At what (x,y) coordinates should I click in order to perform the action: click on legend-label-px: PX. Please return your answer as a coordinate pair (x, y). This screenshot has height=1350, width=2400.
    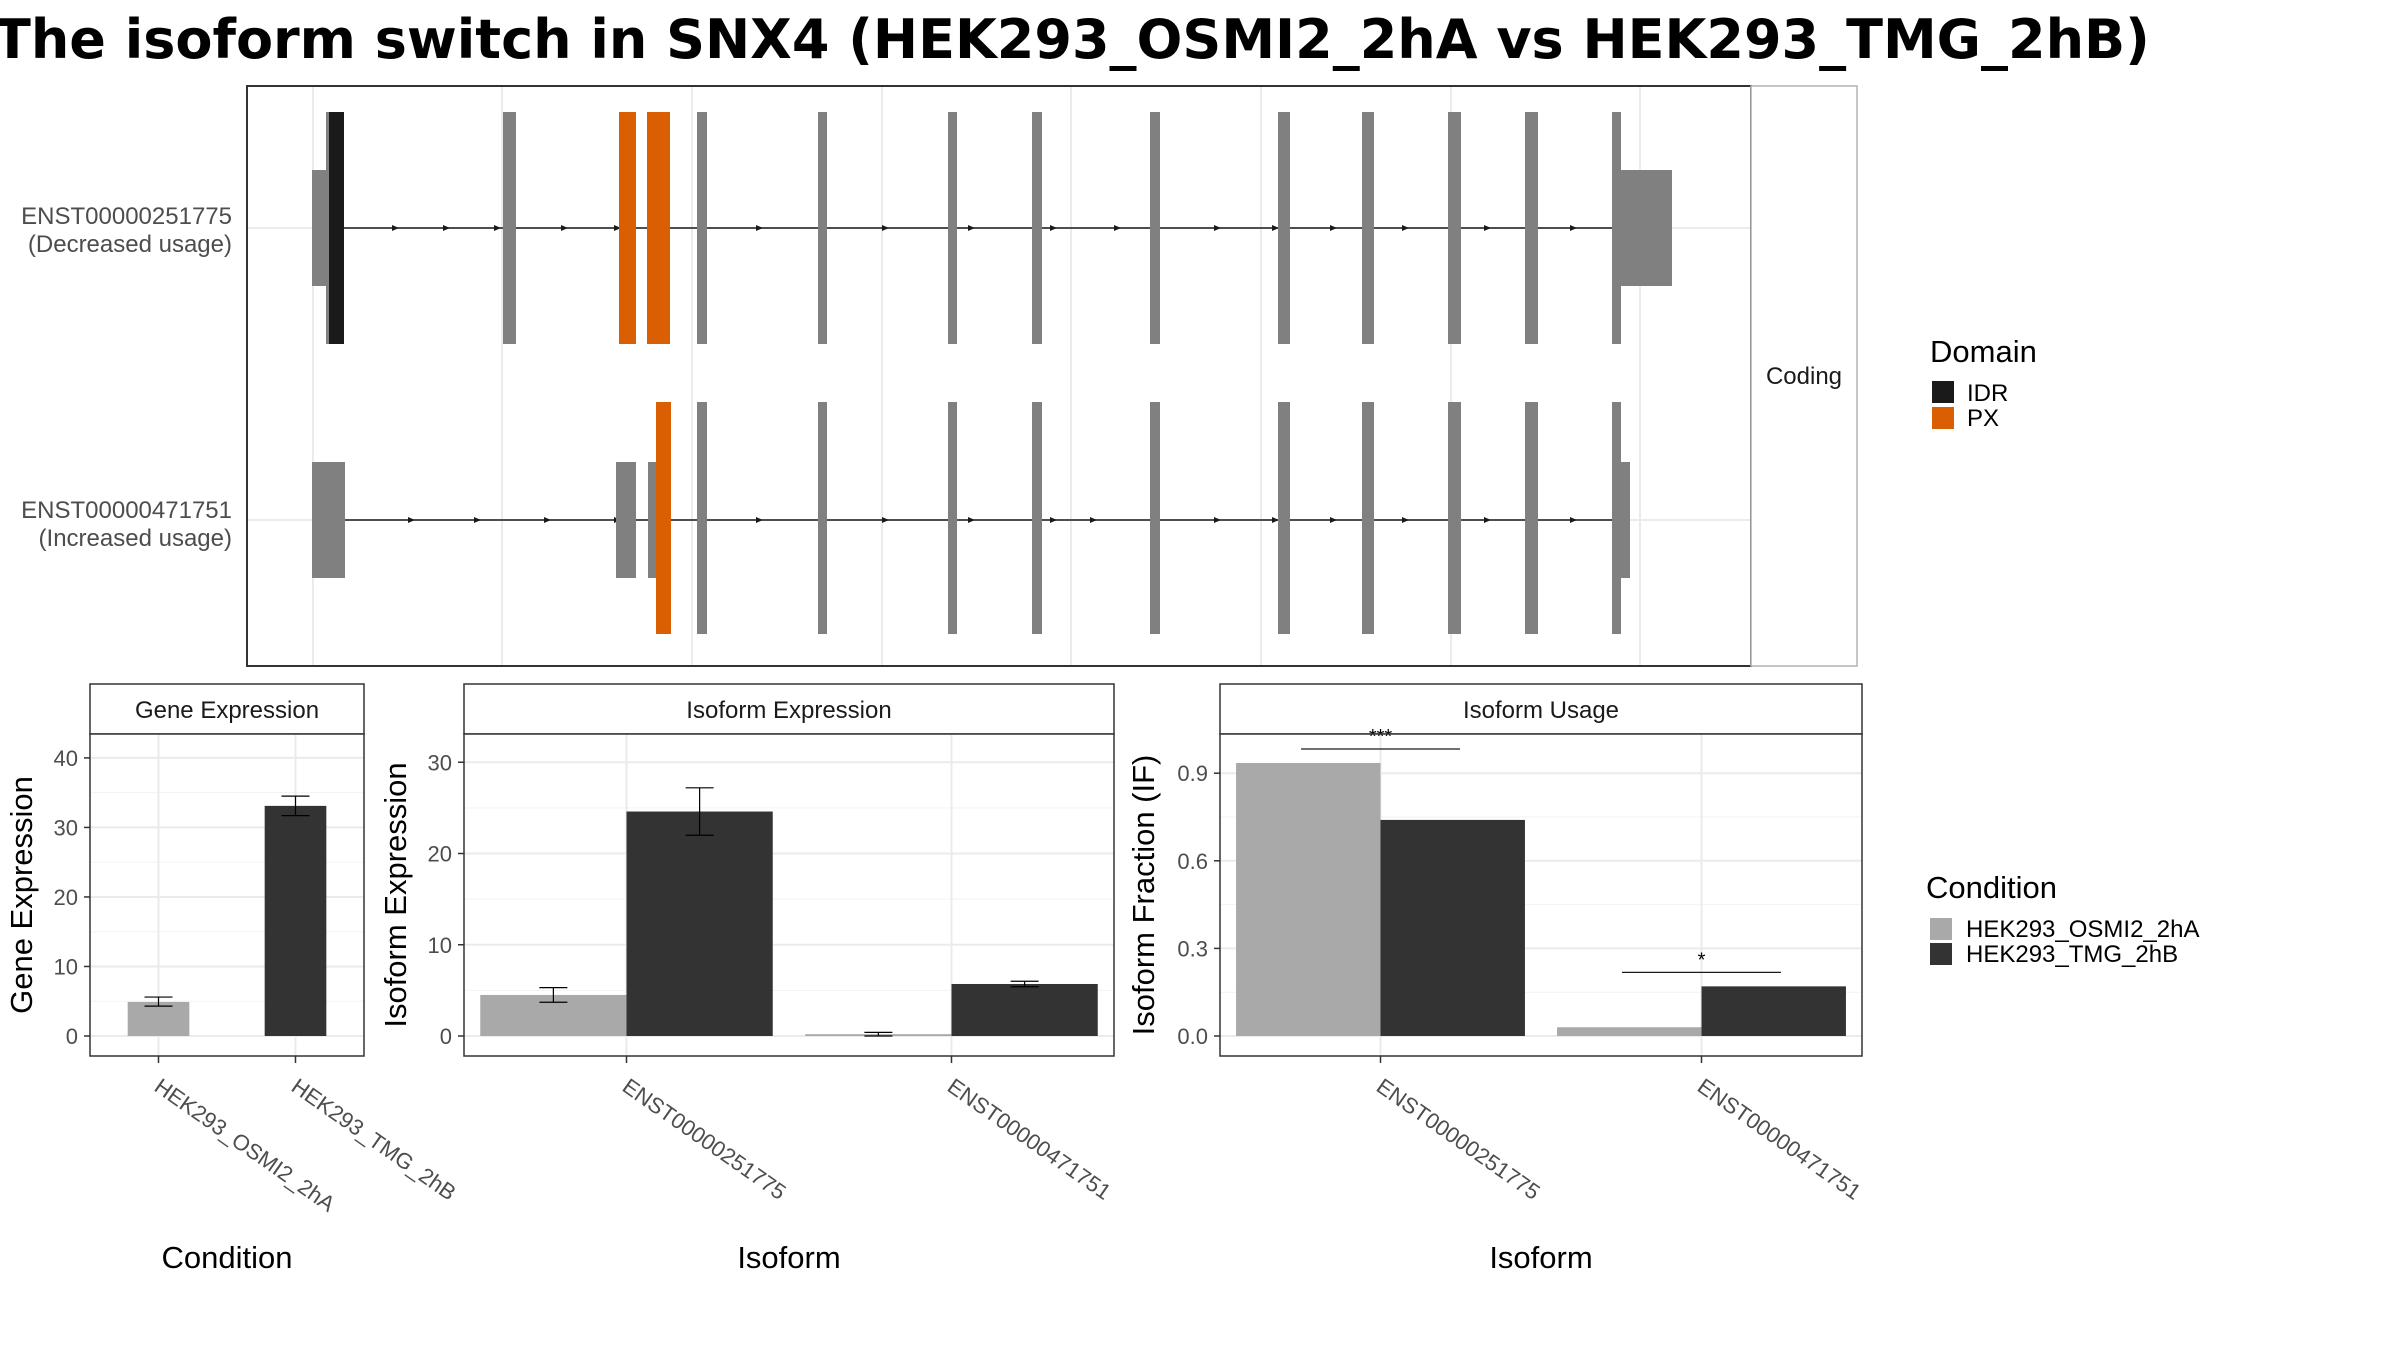
    Looking at the image, I should click on (1983, 418).